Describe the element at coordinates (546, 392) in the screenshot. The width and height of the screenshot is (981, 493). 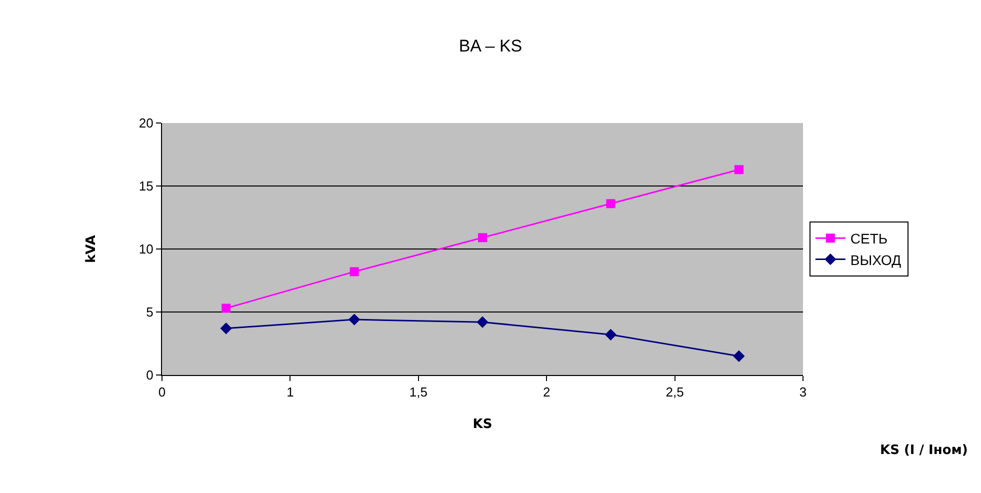
I see `x-tick-label: 2` at that location.